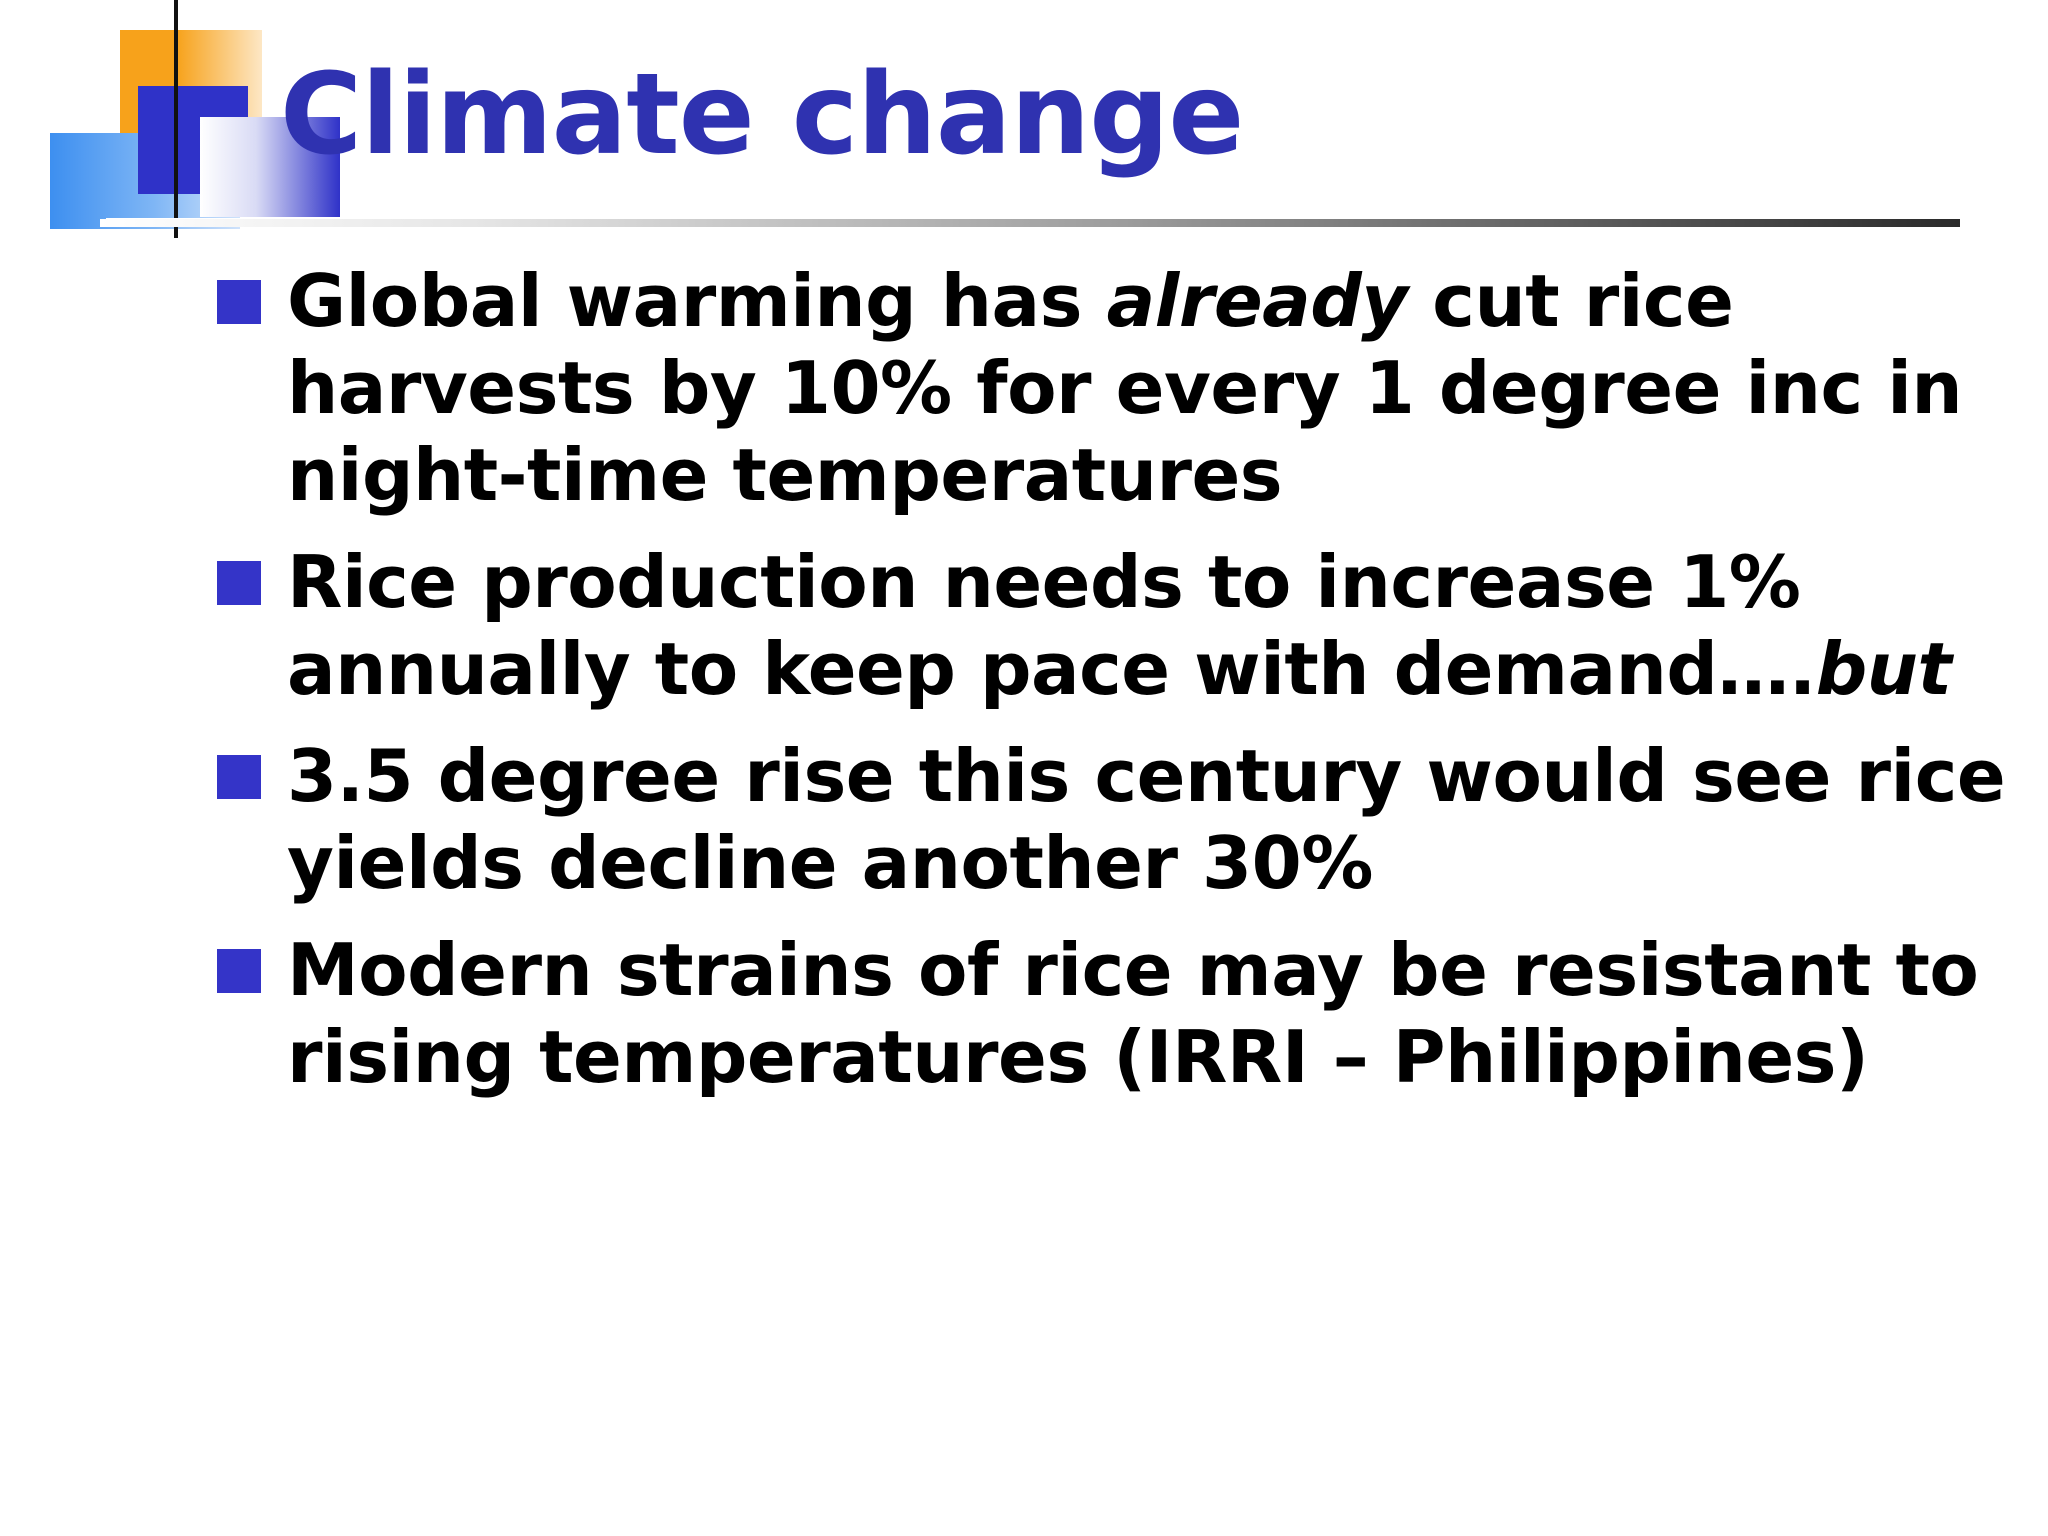 The width and height of the screenshot is (2048, 1536). What do you see at coordinates (1883, 669) in the screenshot?
I see `bullet-text-emphasis: but` at bounding box center [1883, 669].